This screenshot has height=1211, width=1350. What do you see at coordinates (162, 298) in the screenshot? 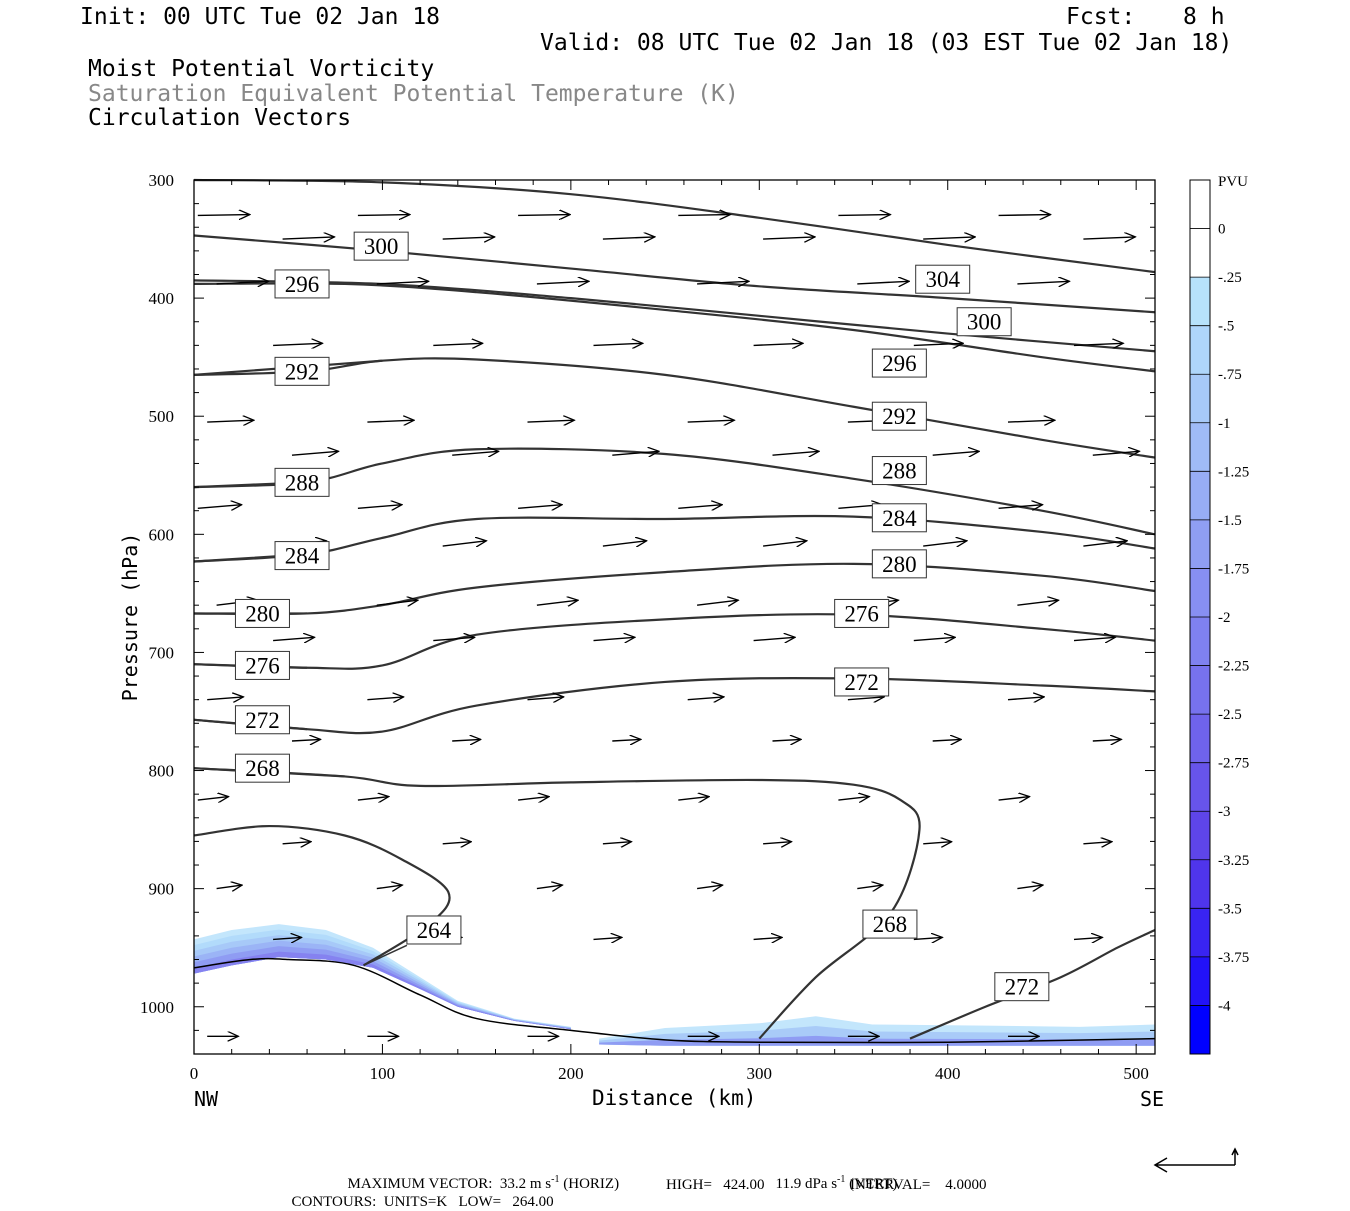
I see `y-tick-label: 400` at bounding box center [162, 298].